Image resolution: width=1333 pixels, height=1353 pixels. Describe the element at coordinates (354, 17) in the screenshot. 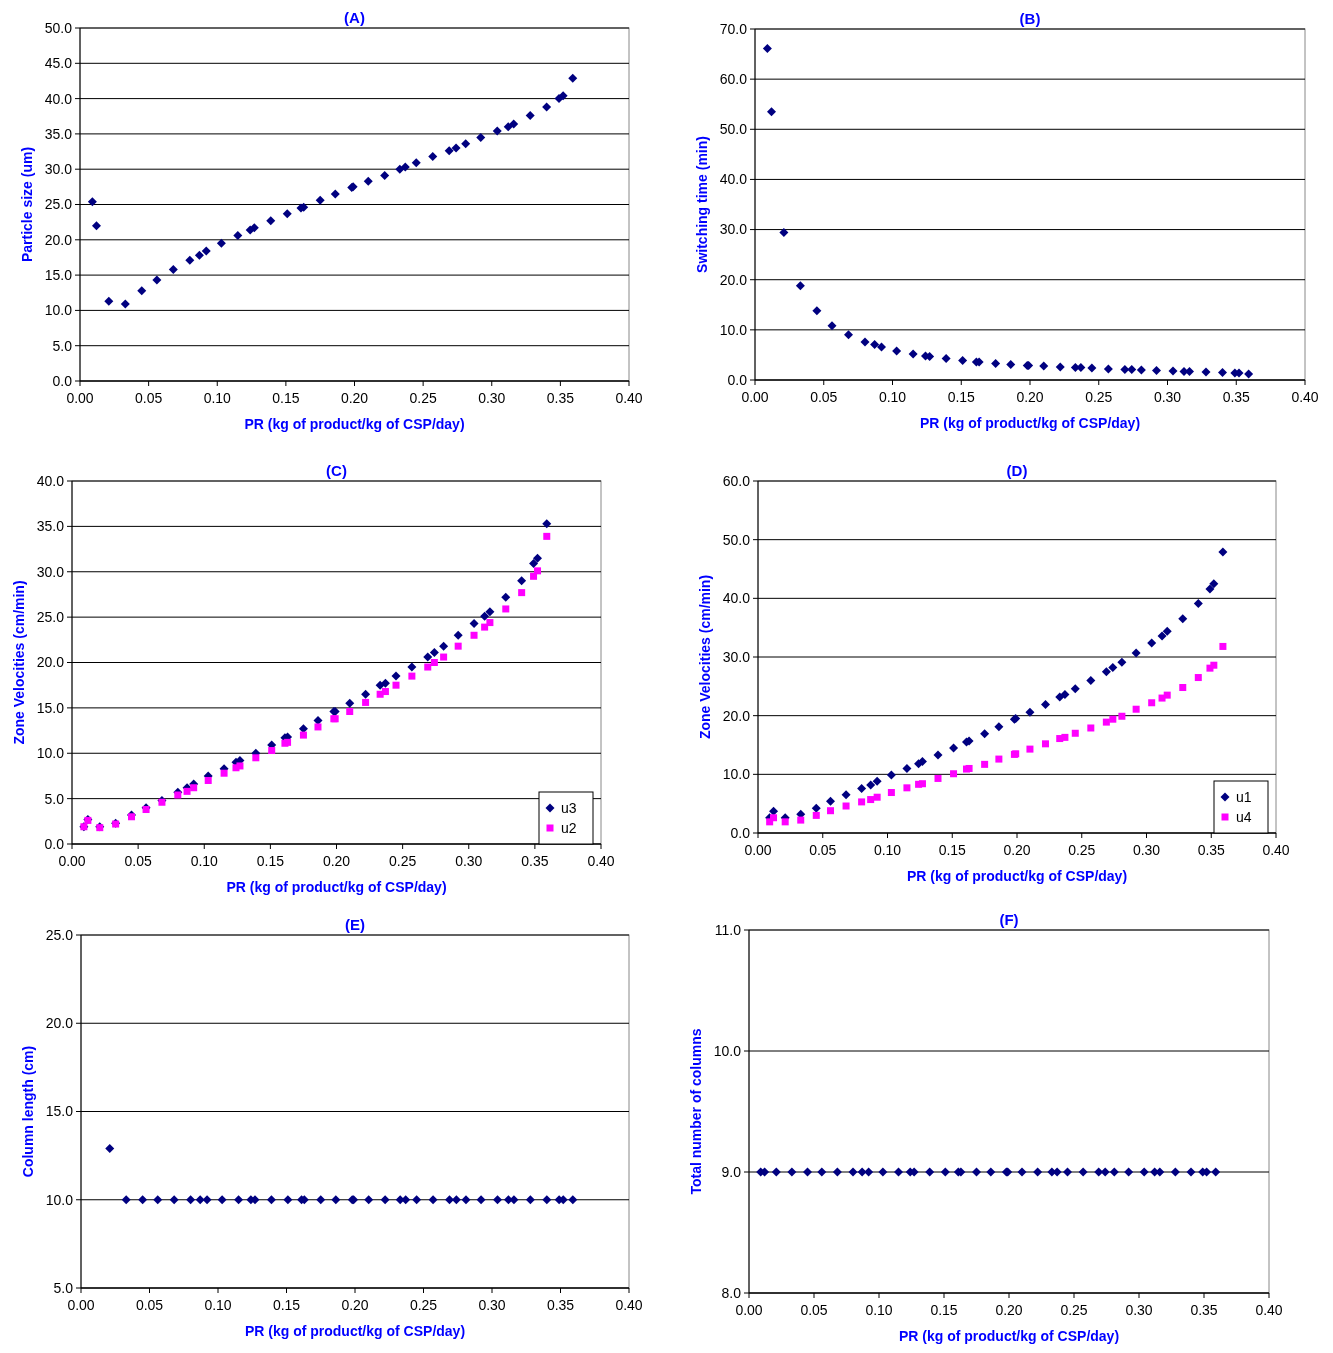

I see `chart-title: (A)` at that location.